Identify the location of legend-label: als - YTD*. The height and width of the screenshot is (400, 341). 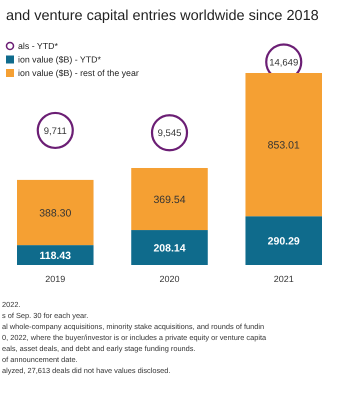
(38, 46).